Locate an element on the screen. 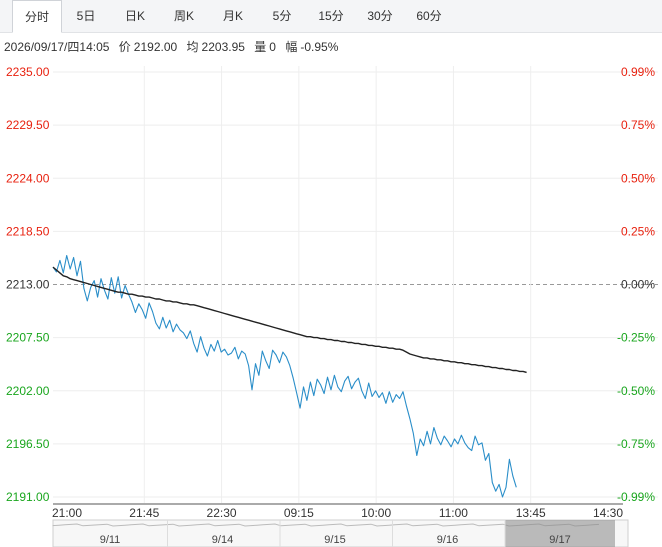 The width and height of the screenshot is (662, 547). y-tick-label: 2218.50 is located at coordinates (28, 231).